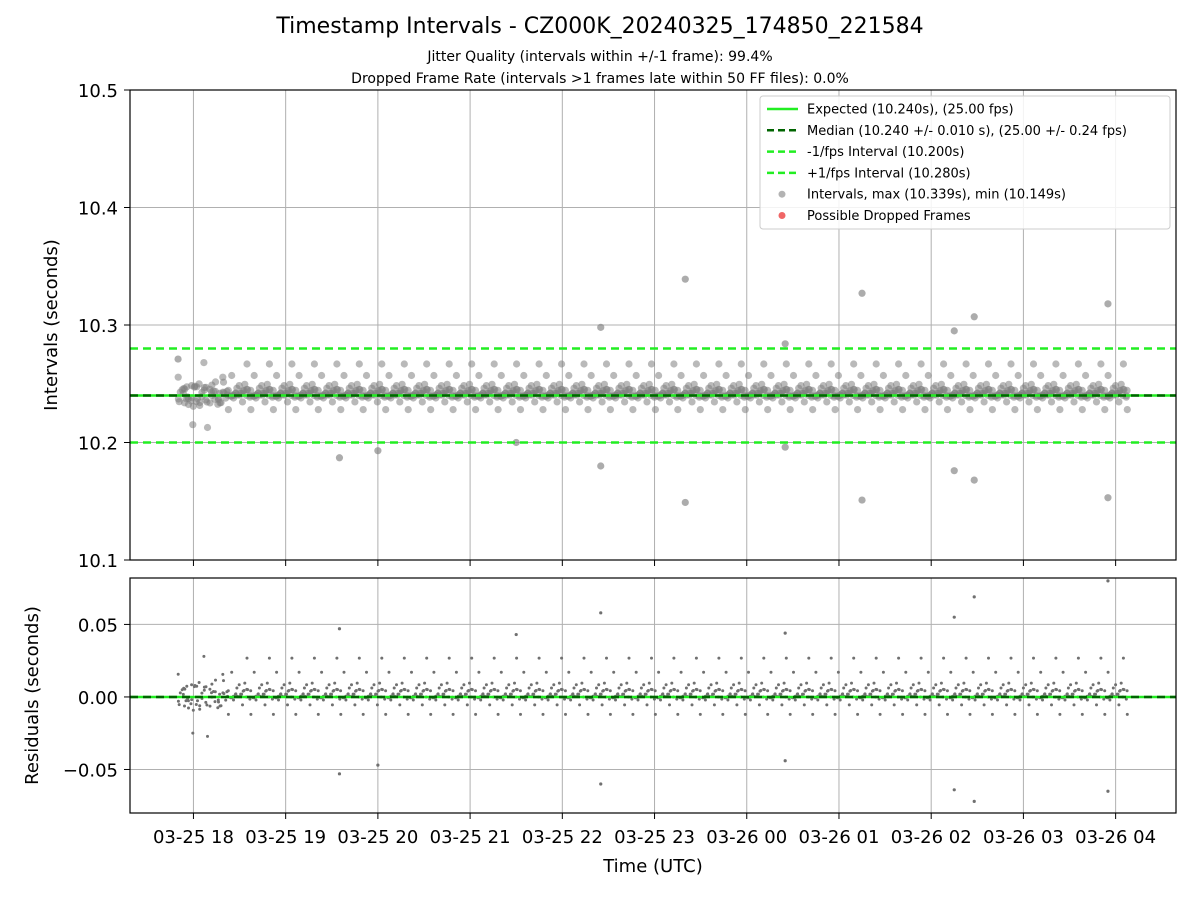 The height and width of the screenshot is (900, 1200). Describe the element at coordinates (839, 837) in the screenshot. I see `x-tick-label-7: 03-26 01` at that location.